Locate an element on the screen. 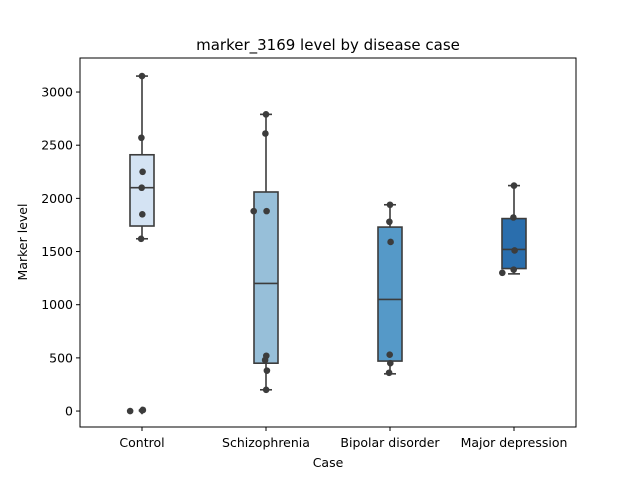 The image size is (640, 480). y-tick-label: 2500 is located at coordinates (57, 145).